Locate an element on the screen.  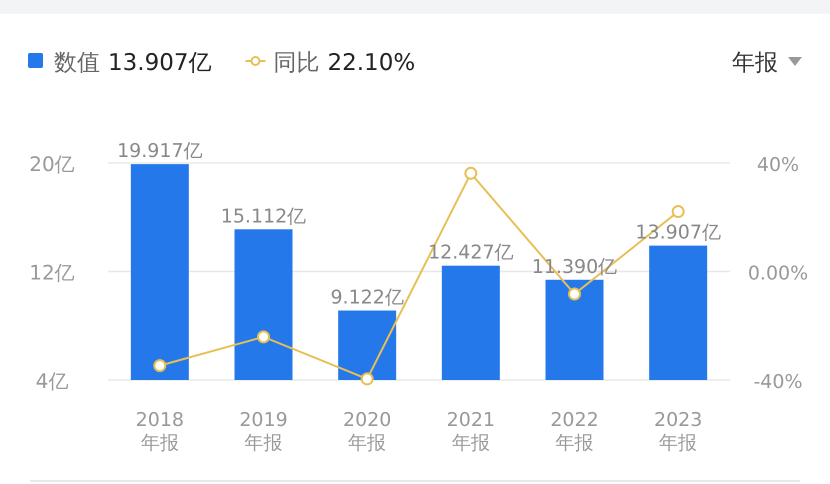
y2-tick-label: 40% is located at coordinates (778, 165).